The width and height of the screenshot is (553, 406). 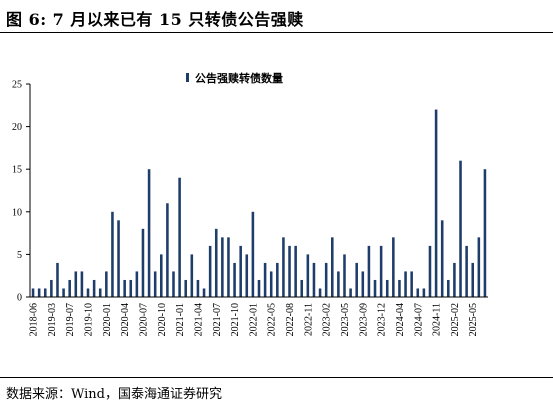 I want to click on y-tick-label: 5, so click(x=19, y=255).